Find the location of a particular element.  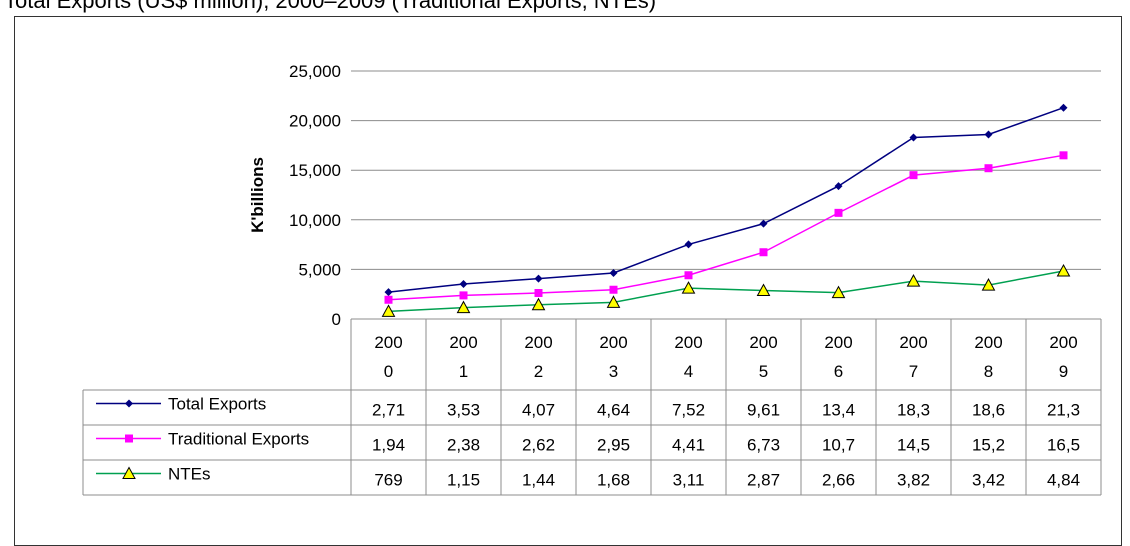

x-tick-label: 2 is located at coordinates (538, 371).